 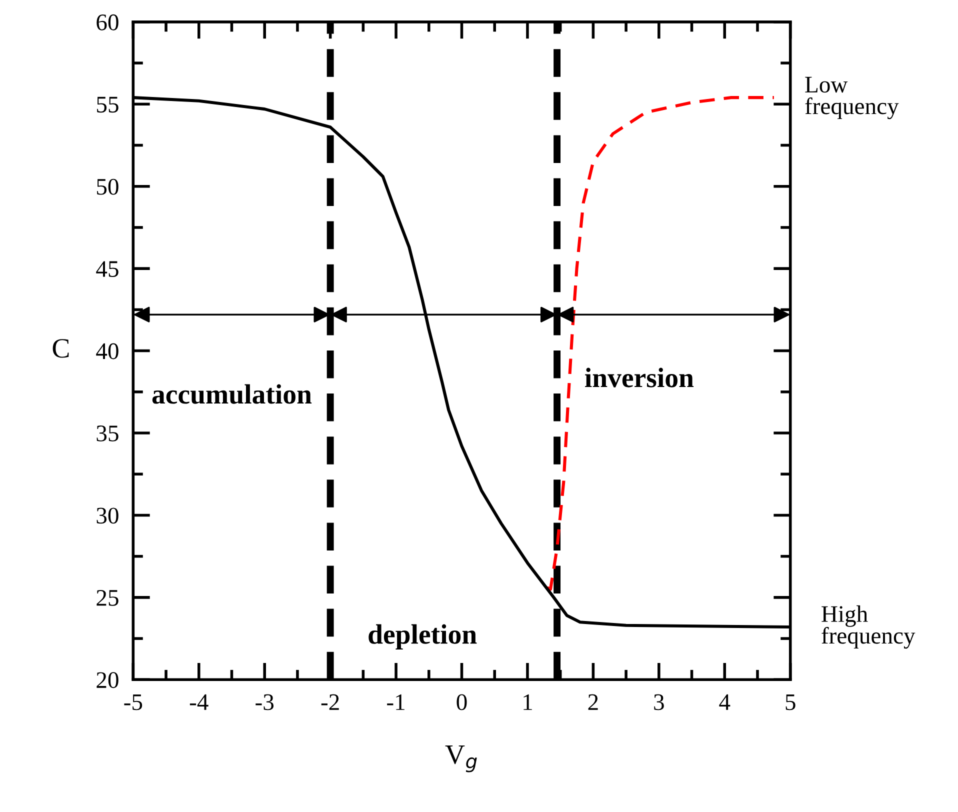 I want to click on x-tick-label: -1, so click(x=395, y=702).